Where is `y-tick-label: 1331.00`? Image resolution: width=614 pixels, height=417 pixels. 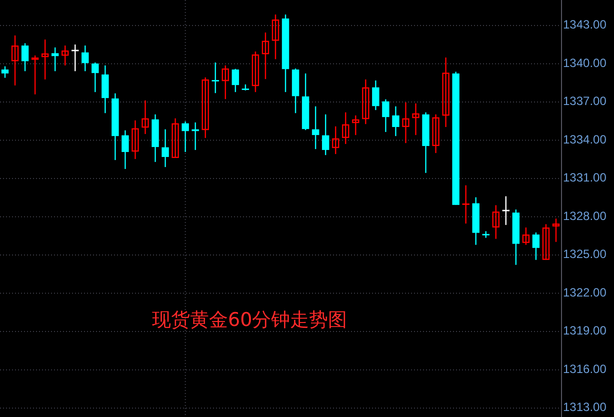 y-tick-label: 1331.00 is located at coordinates (585, 177).